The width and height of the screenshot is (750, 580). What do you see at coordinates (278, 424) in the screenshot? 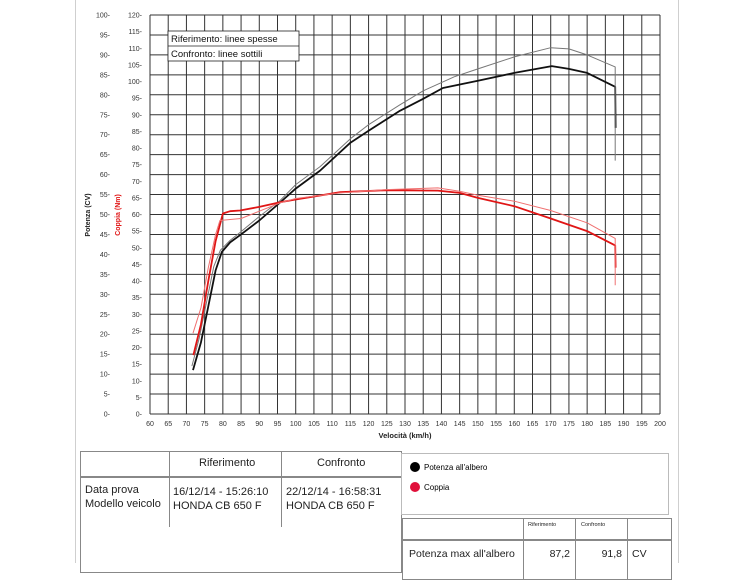
I see `x-tick-label: 95` at bounding box center [278, 424].